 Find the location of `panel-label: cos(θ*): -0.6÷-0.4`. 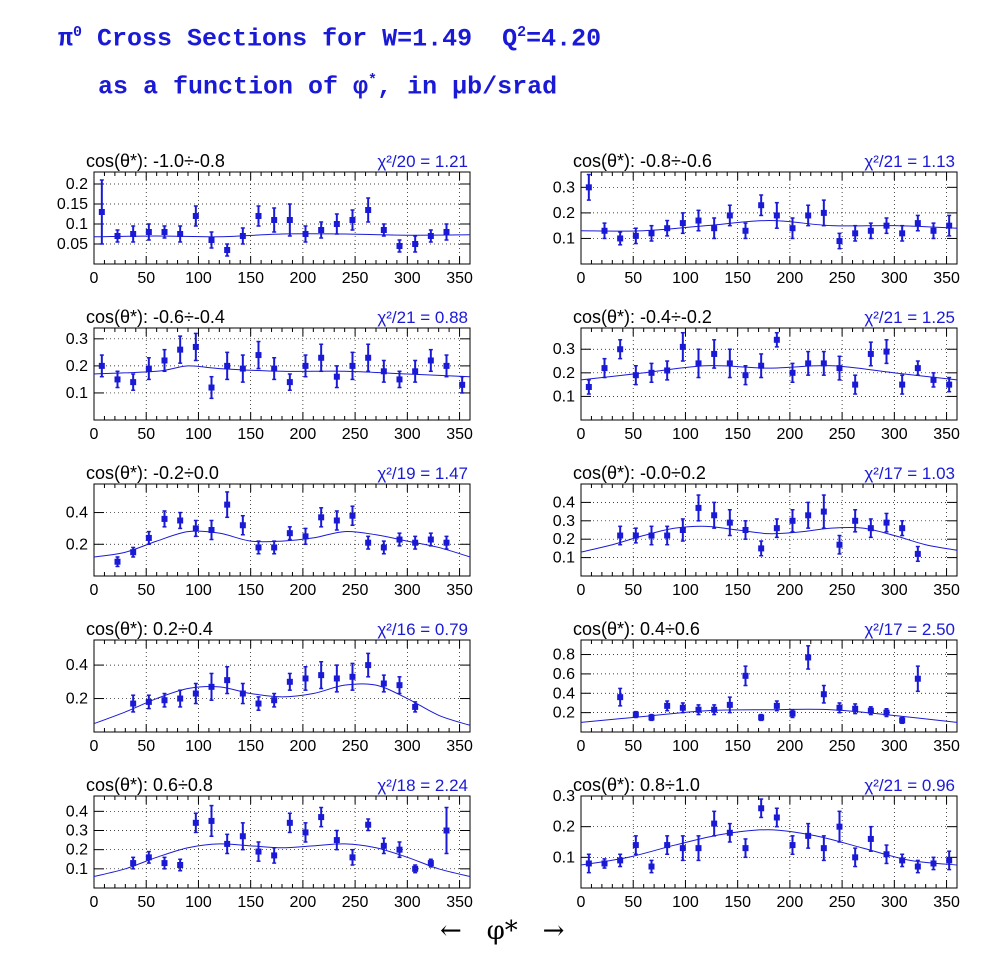

panel-label: cos(θ*): -0.6÷-0.4 is located at coordinates (155, 317).